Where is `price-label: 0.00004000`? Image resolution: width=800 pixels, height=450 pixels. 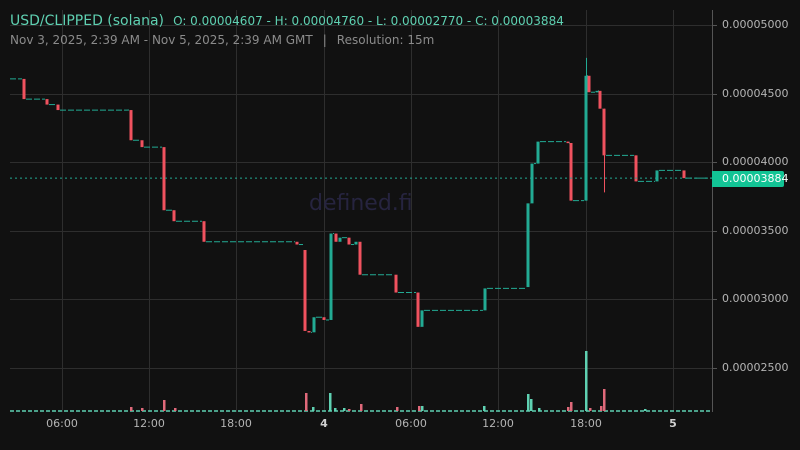
price-label: 0.00004000 is located at coordinates (755, 161).